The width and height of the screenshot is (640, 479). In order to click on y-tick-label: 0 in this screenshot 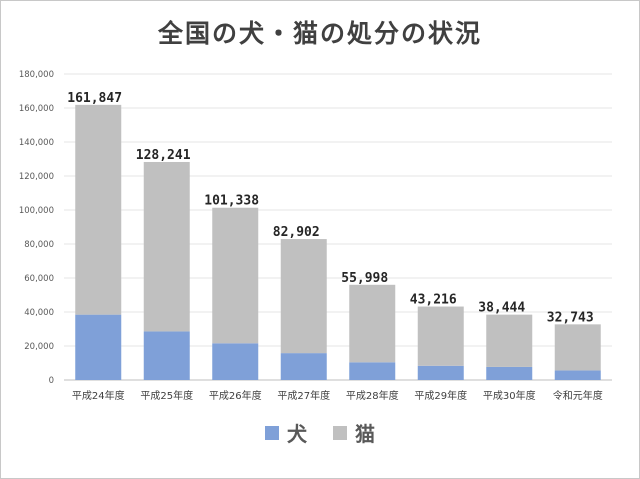, I will do `click(51, 381)`.